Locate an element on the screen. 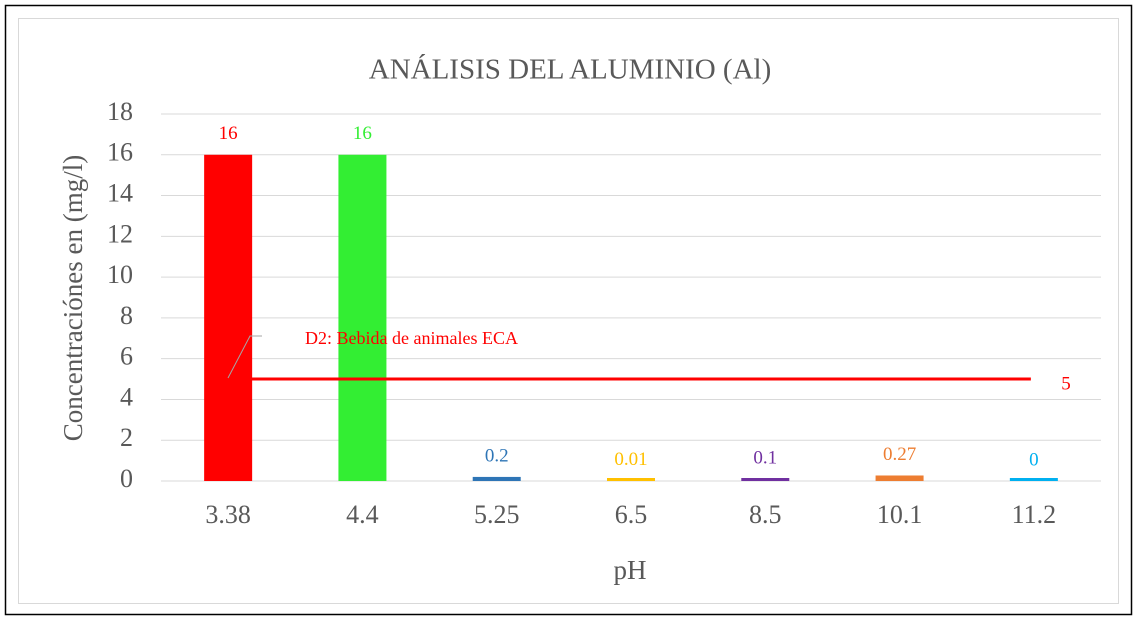 This screenshot has width=1137, height=621. x-tick-label: 4.4 is located at coordinates (362, 514).